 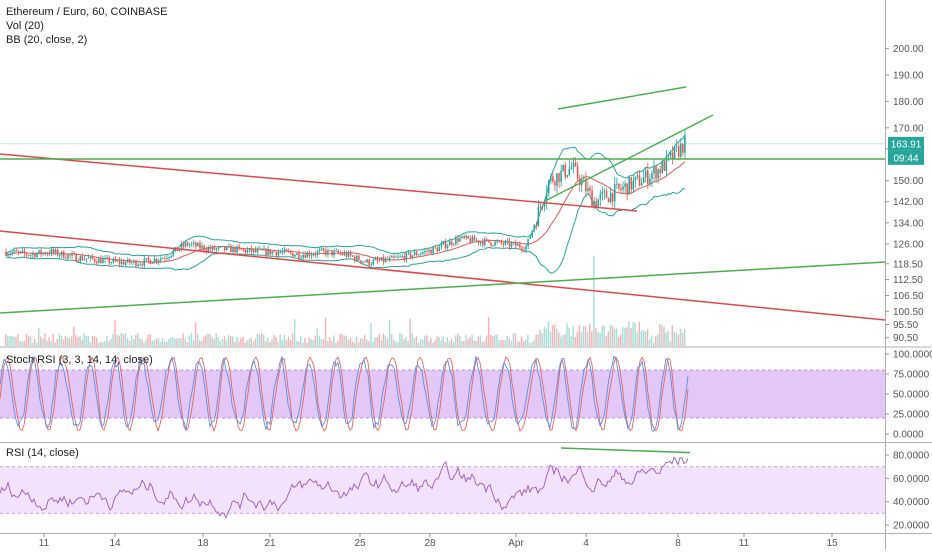 What do you see at coordinates (25, 26) in the screenshot?
I see `volume-label: Vol (20)` at bounding box center [25, 26].